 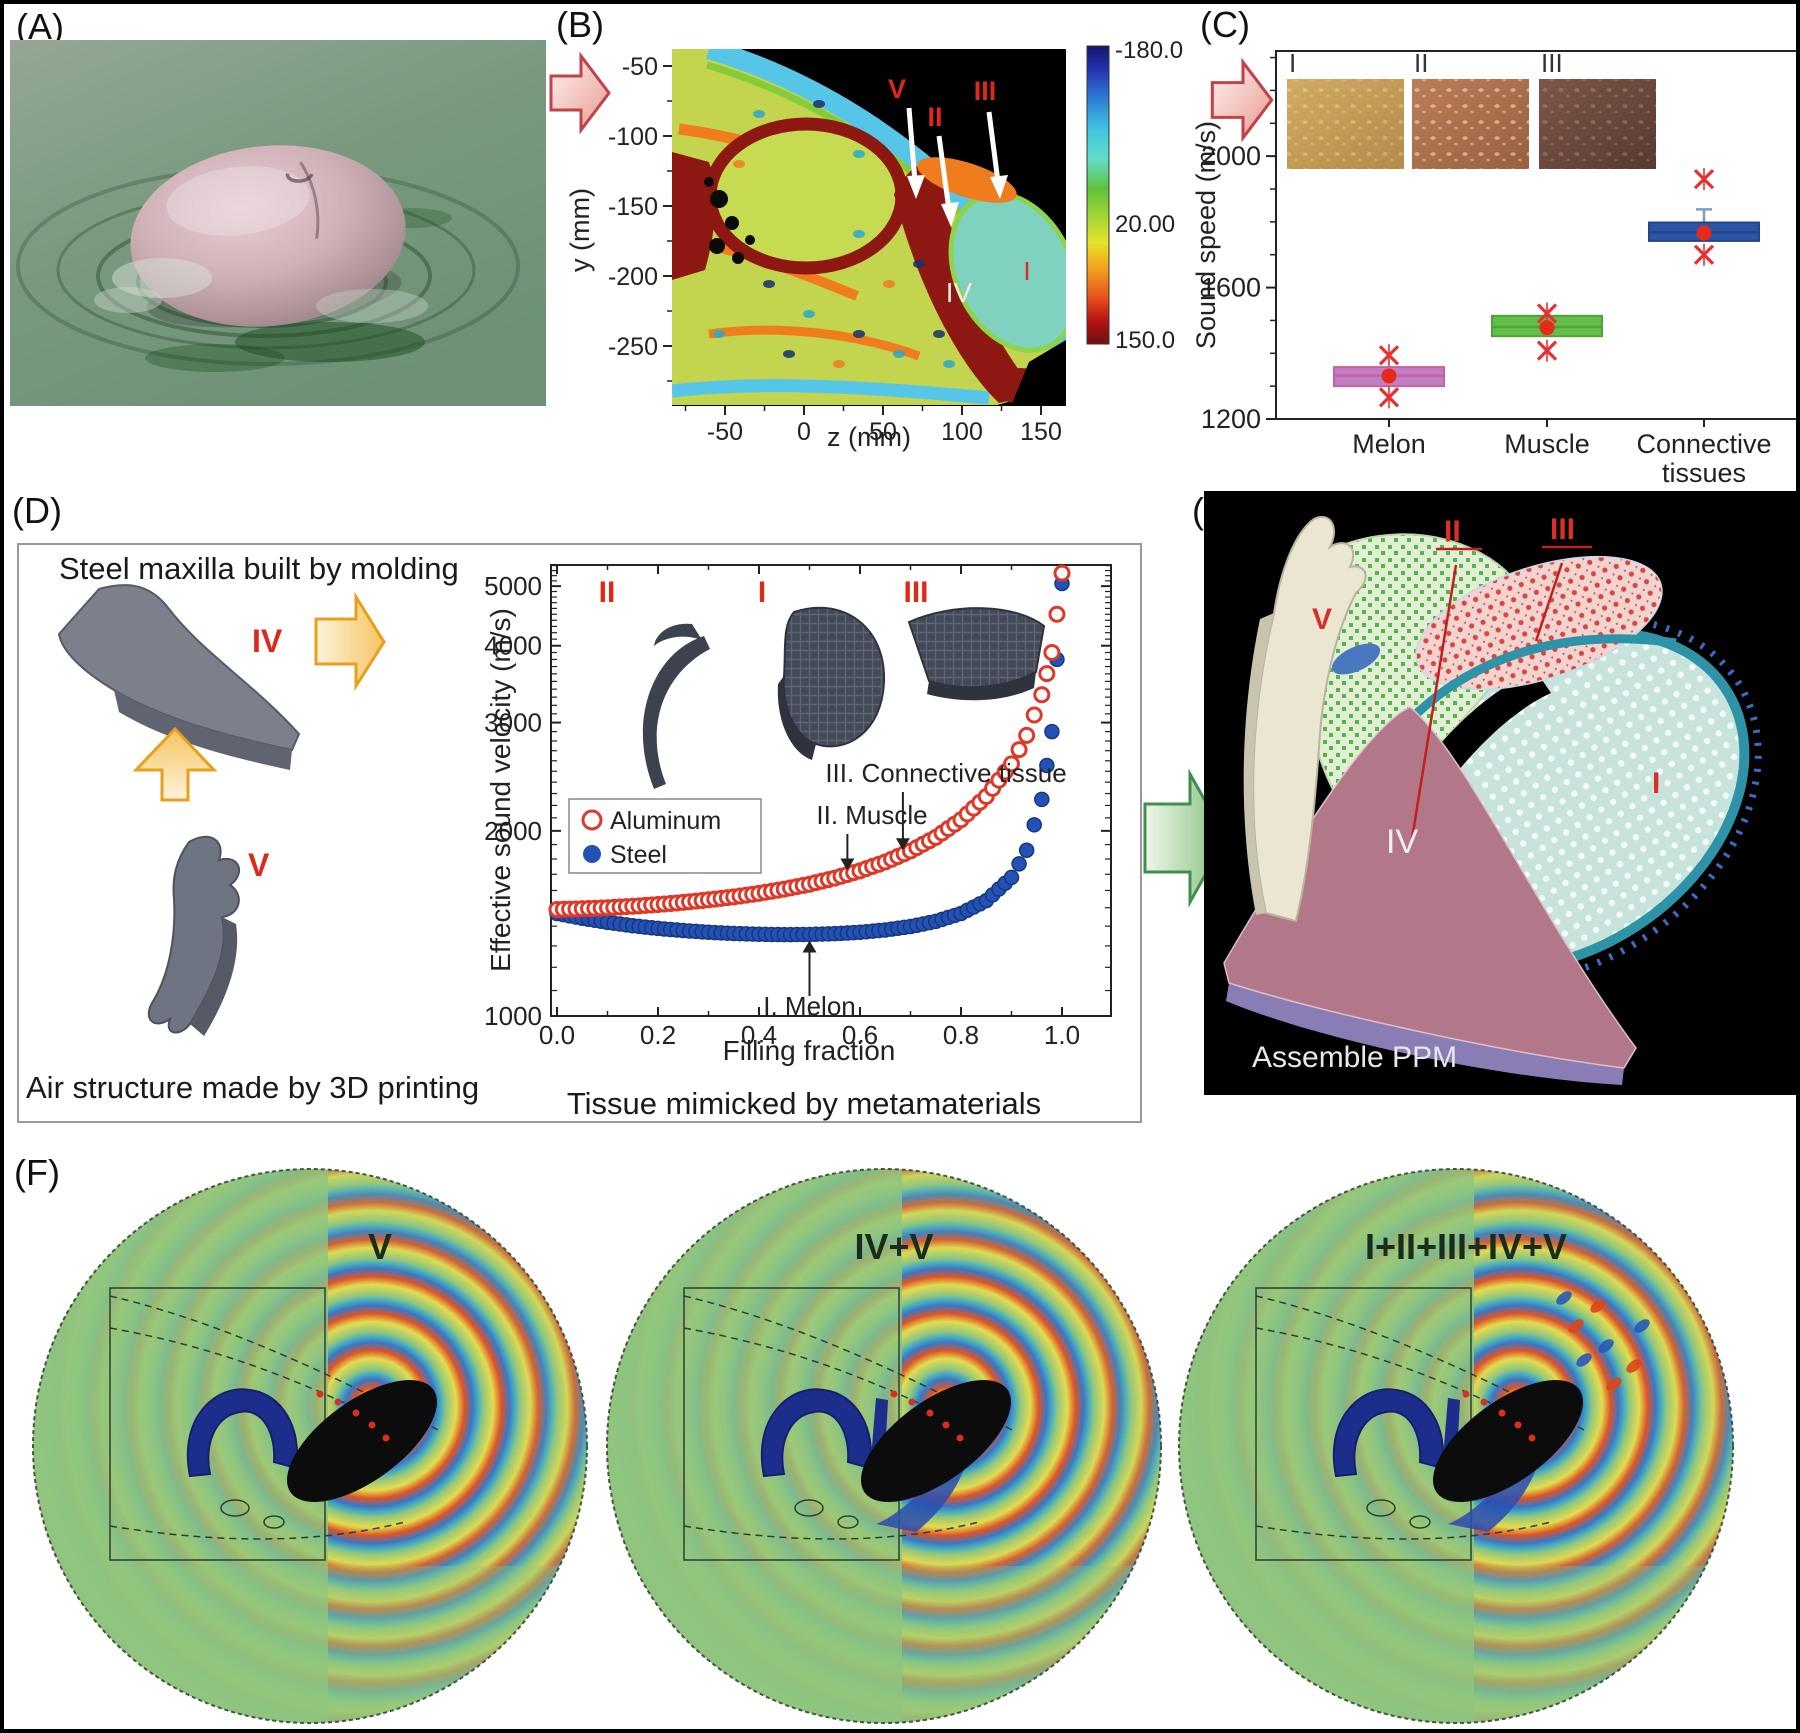 What do you see at coordinates (1225, 24) in the screenshot?
I see `panel-c-label: (C)` at bounding box center [1225, 24].